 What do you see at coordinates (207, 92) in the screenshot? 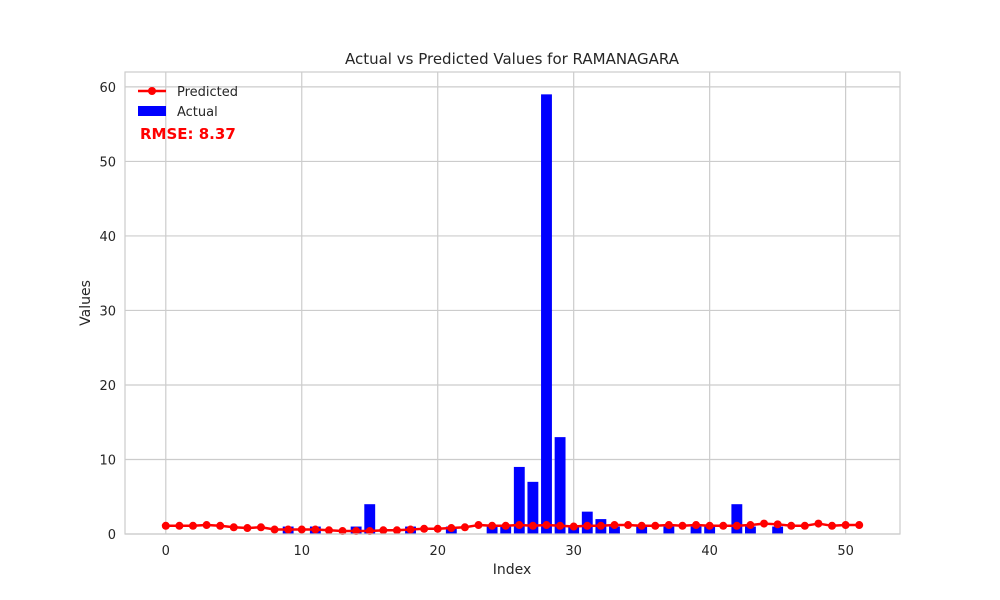
I see `legend-predicted-label: Predicted` at bounding box center [207, 92].